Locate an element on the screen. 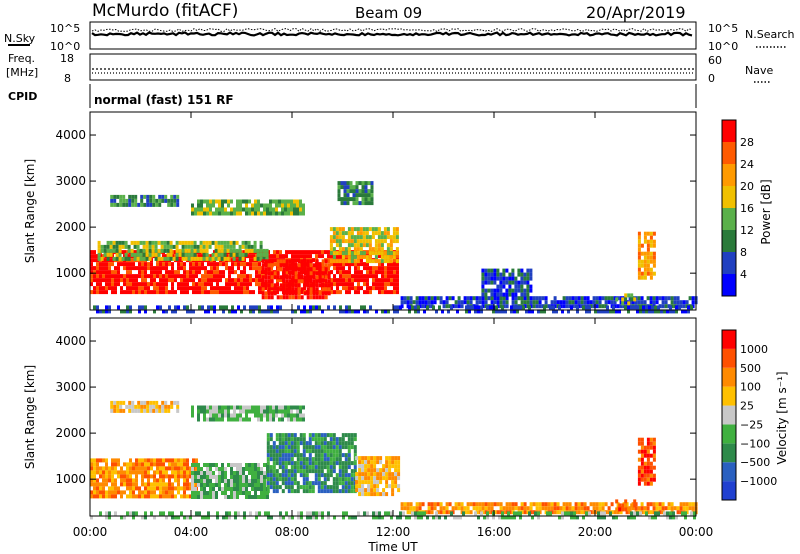  colorbar-tick-label: −25 is located at coordinates (751, 424).